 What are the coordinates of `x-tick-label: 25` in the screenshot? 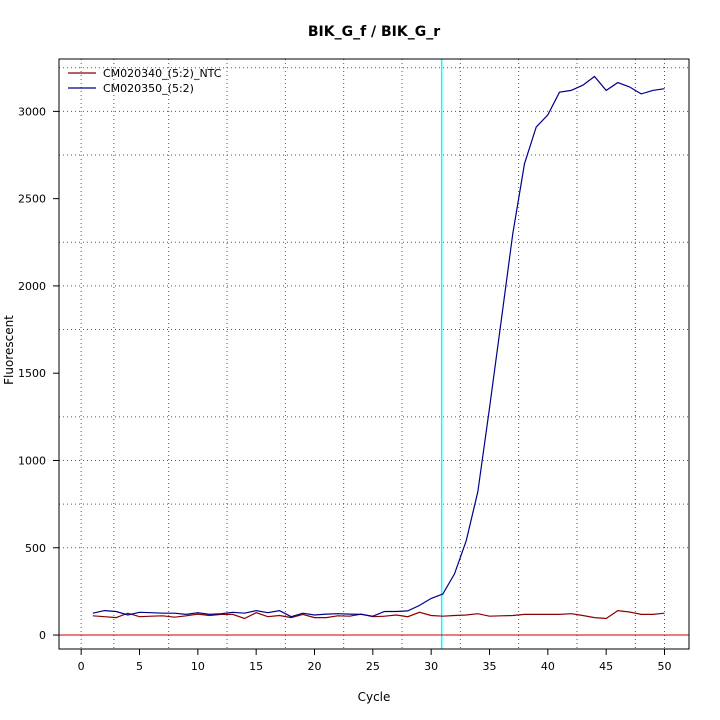 It's located at (373, 666).